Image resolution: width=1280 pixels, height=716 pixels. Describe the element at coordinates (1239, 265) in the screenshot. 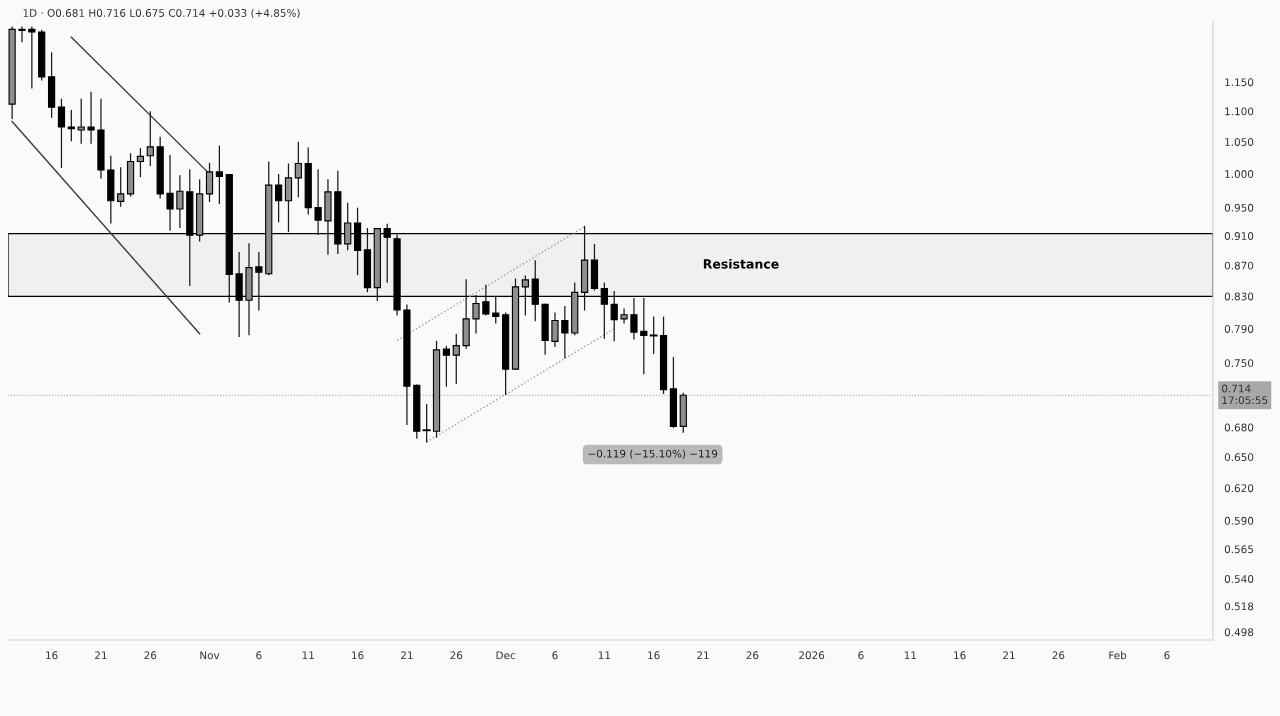

I see `y-tick-label: 0.870` at that location.